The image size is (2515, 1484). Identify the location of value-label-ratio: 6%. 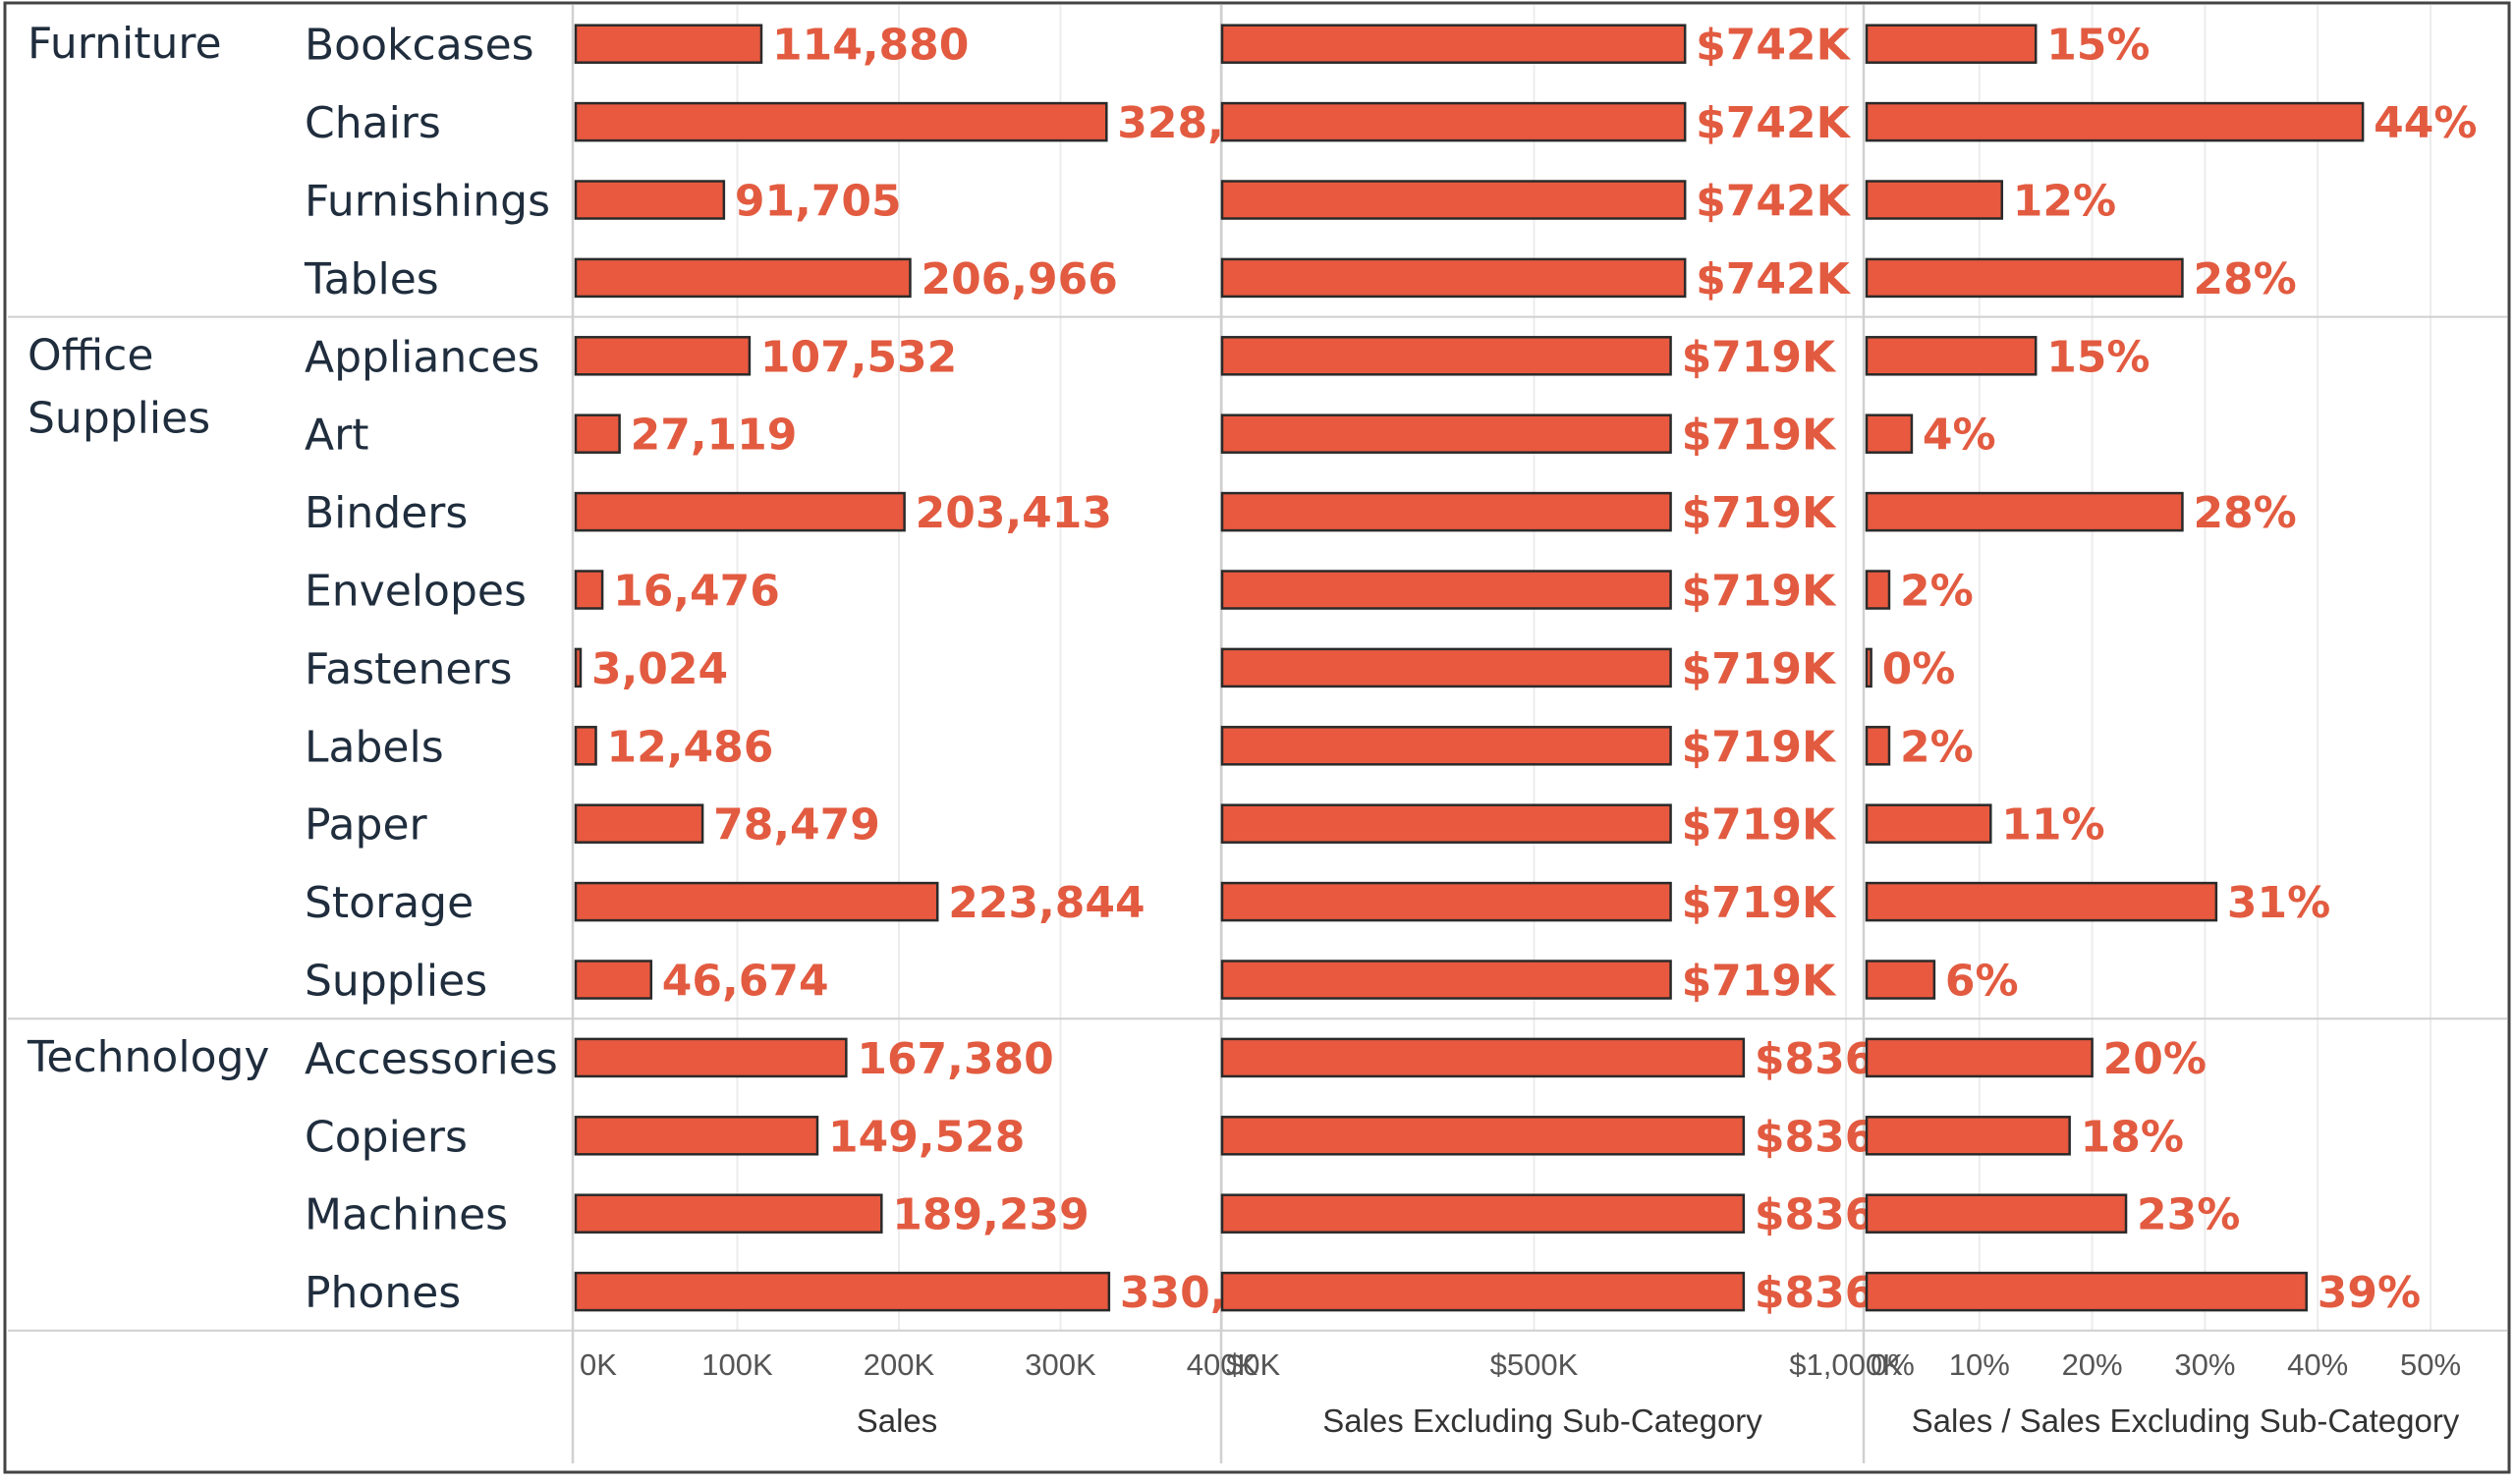
(1982, 982).